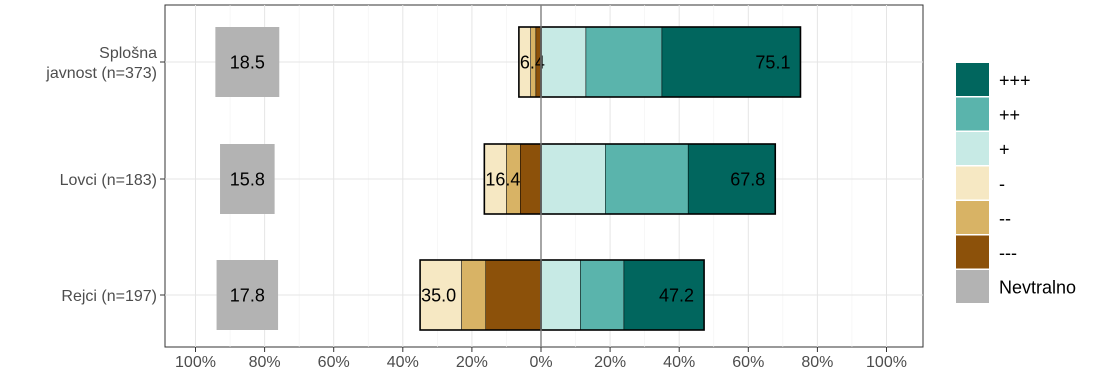  I want to click on neutral-data-label: 18.5, so click(247, 63).